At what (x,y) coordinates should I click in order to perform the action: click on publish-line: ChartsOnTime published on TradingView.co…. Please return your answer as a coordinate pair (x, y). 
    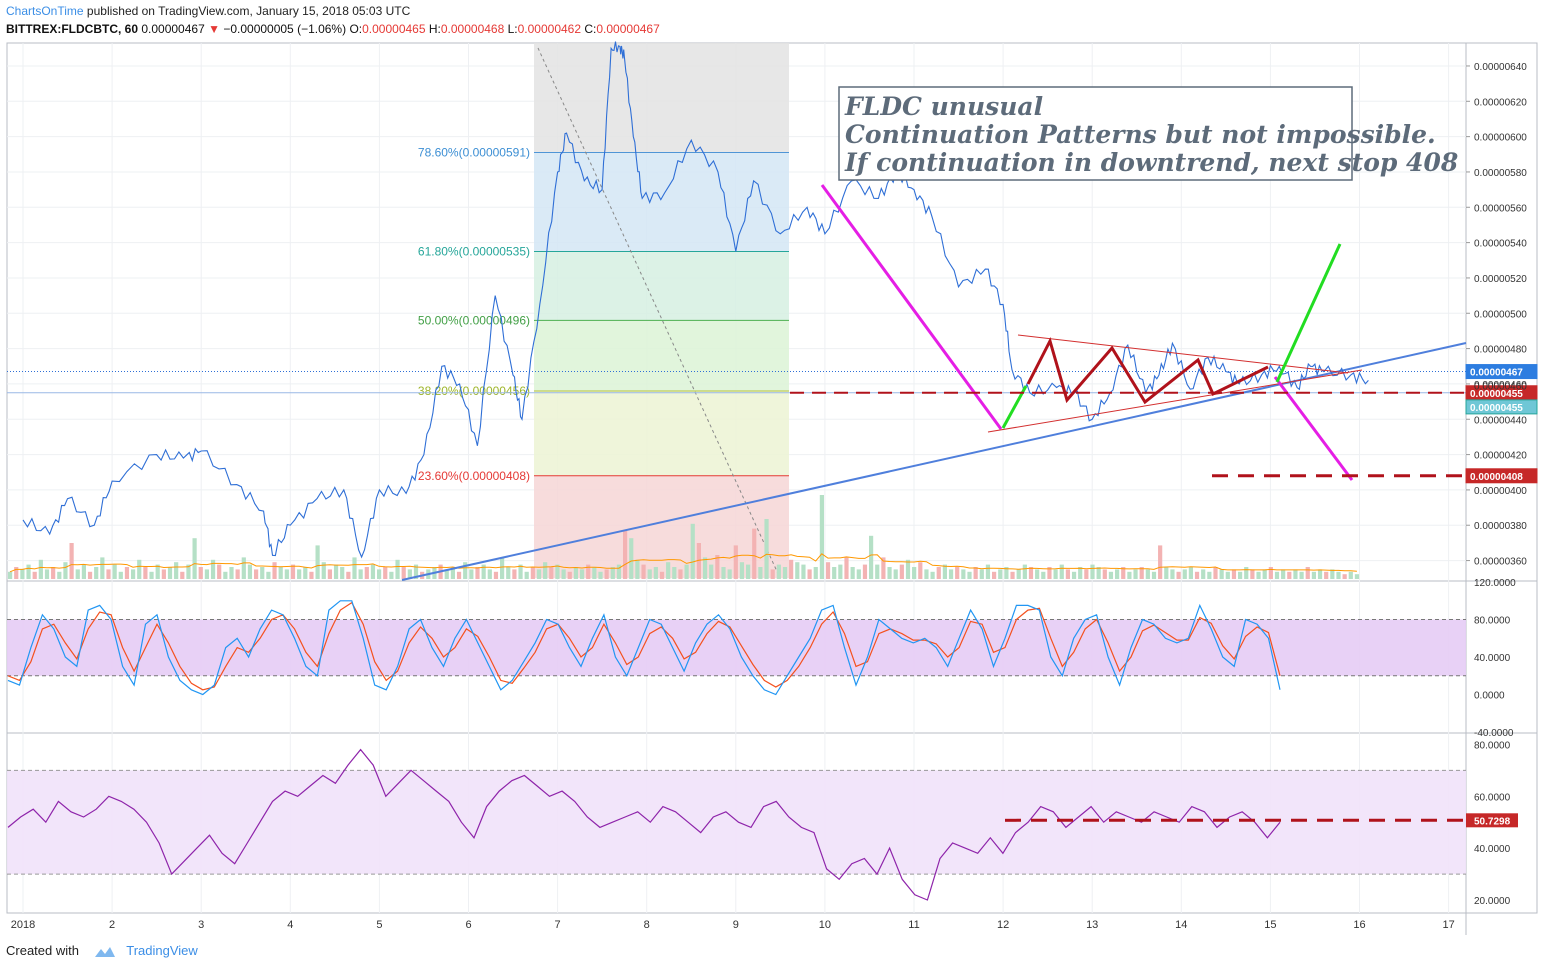
    Looking at the image, I should click on (208, 11).